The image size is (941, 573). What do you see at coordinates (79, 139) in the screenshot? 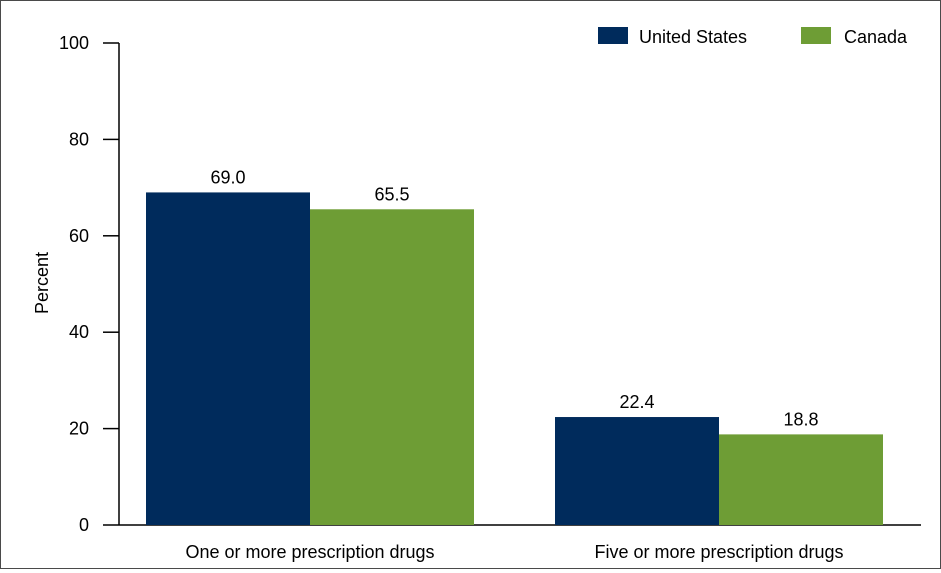
I see `y-tick-label: 80` at bounding box center [79, 139].